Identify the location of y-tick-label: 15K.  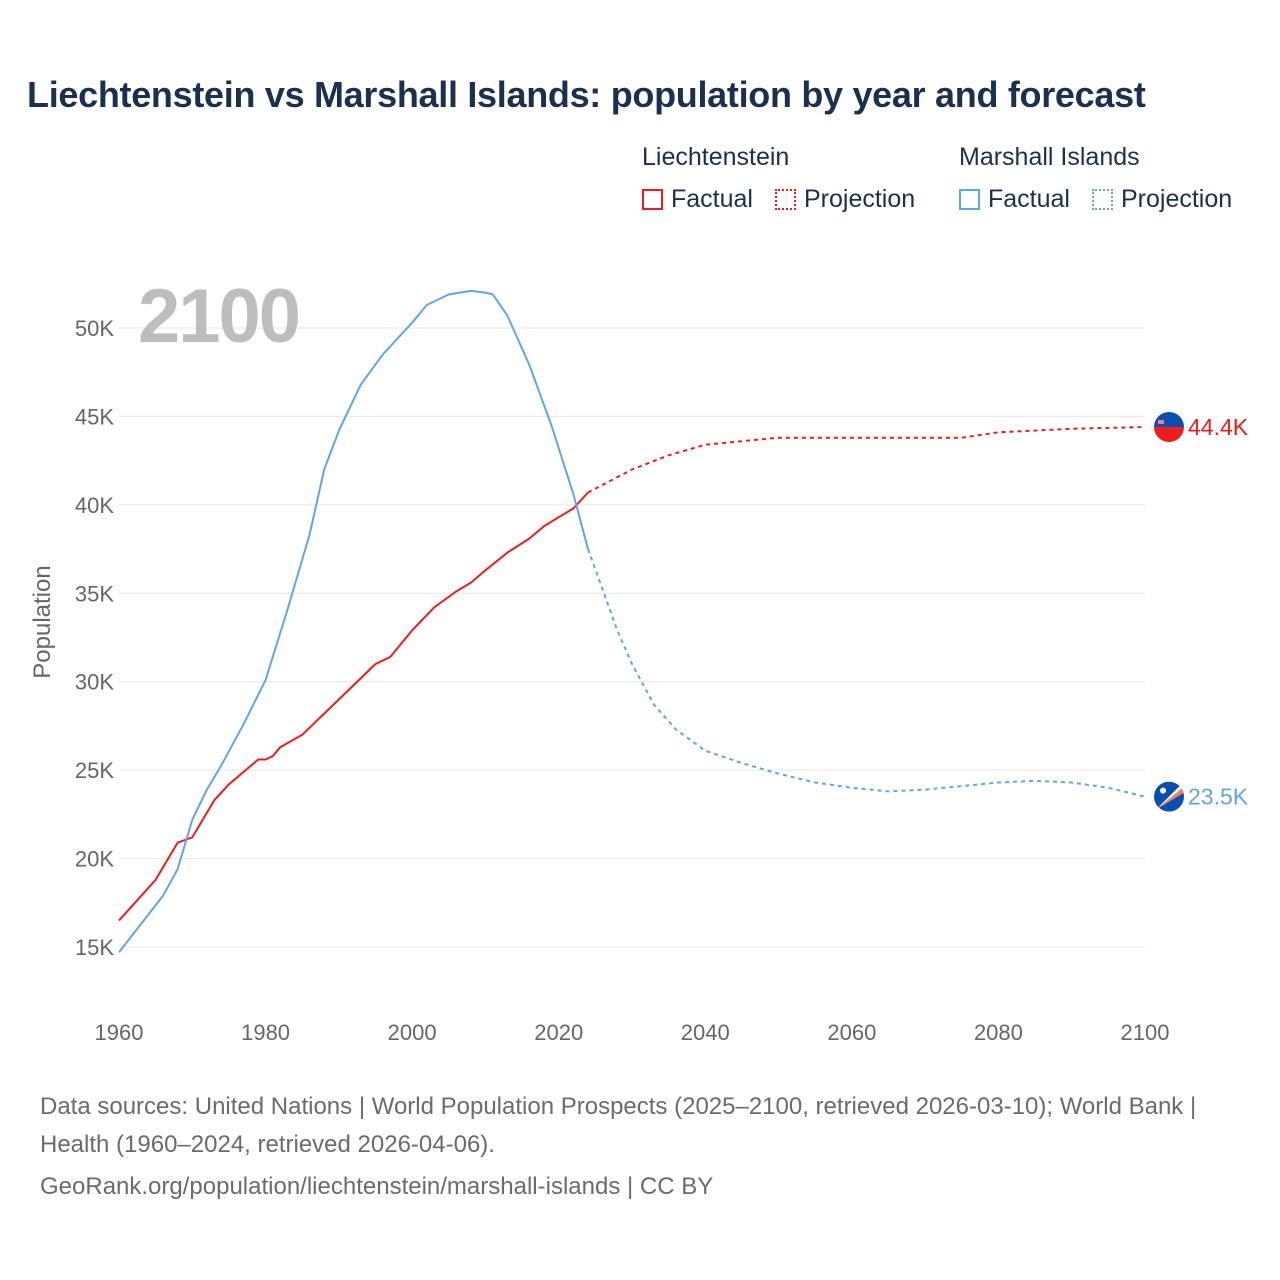
(94, 947).